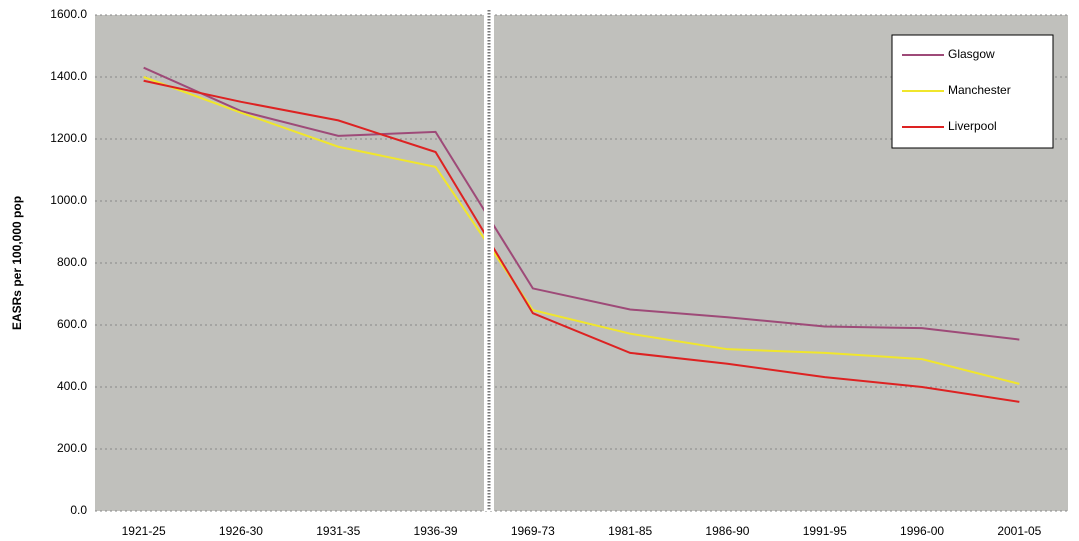 Image resolution: width=1079 pixels, height=541 pixels. What do you see at coordinates (825, 531) in the screenshot?
I see `x-tick-label: 1991-95` at bounding box center [825, 531].